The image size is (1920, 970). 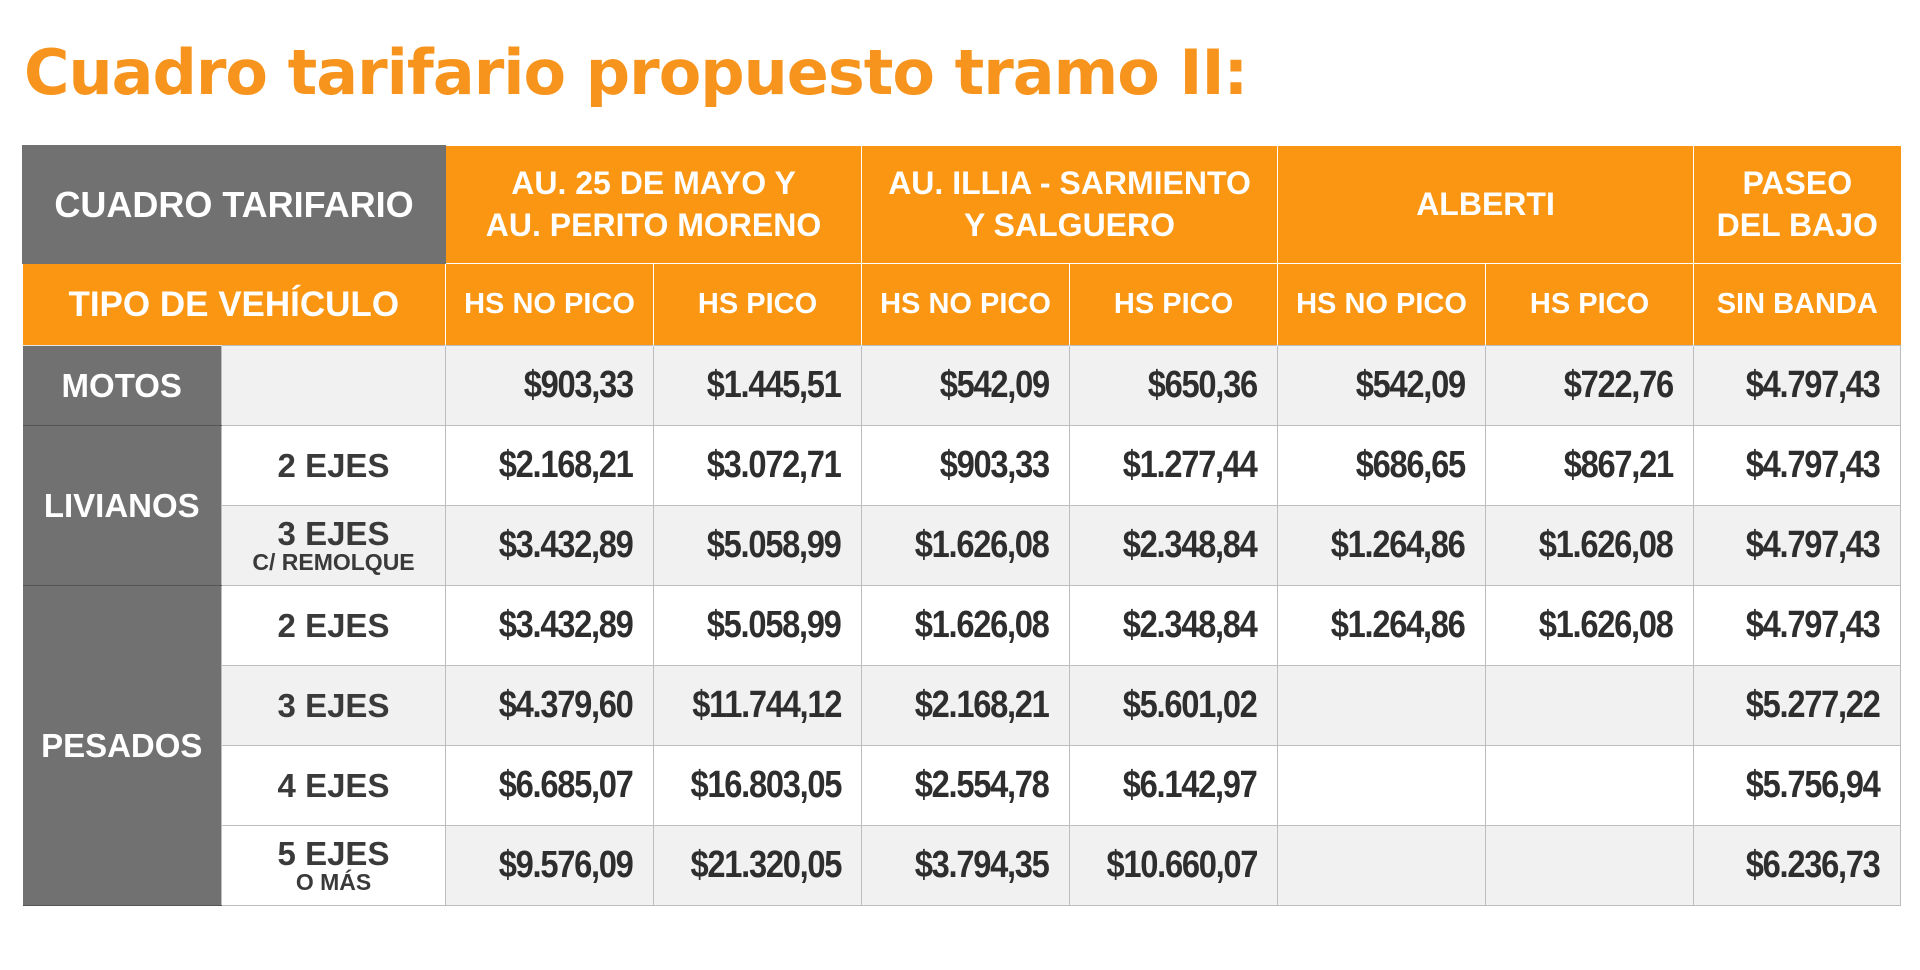 I want to click on price-cell: $2.554,78, so click(x=966, y=785).